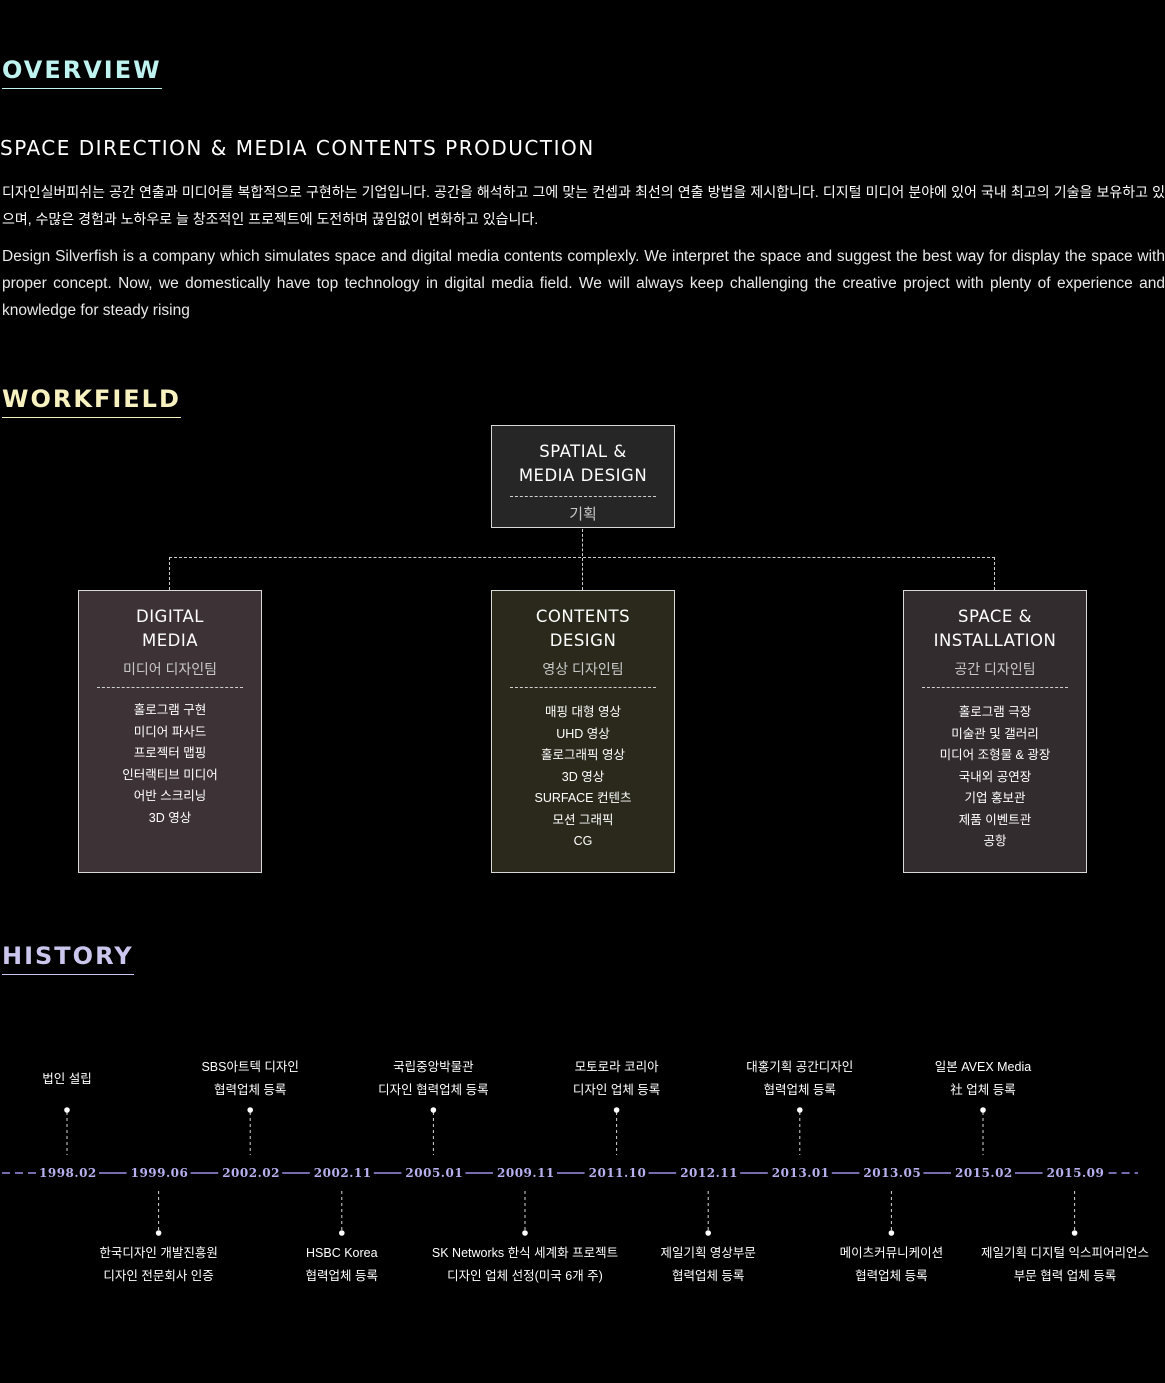 Image resolution: width=1165 pixels, height=1383 pixels. I want to click on timeline-event-label: 국립중앙박물관 디자인 협력업체 등록, so click(433, 1078).